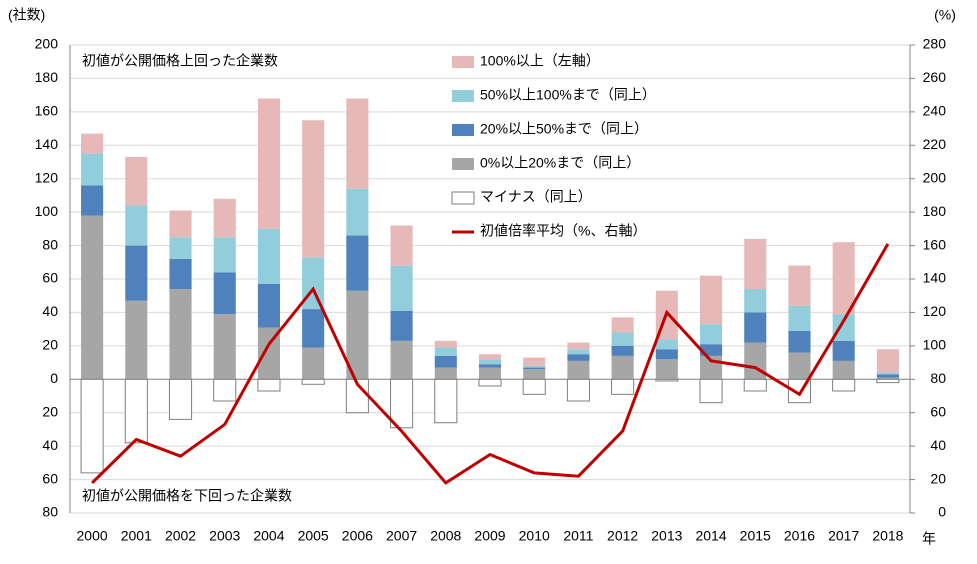  What do you see at coordinates (938, 378) in the screenshot?
I see `y2-tick-label: 80` at bounding box center [938, 378].